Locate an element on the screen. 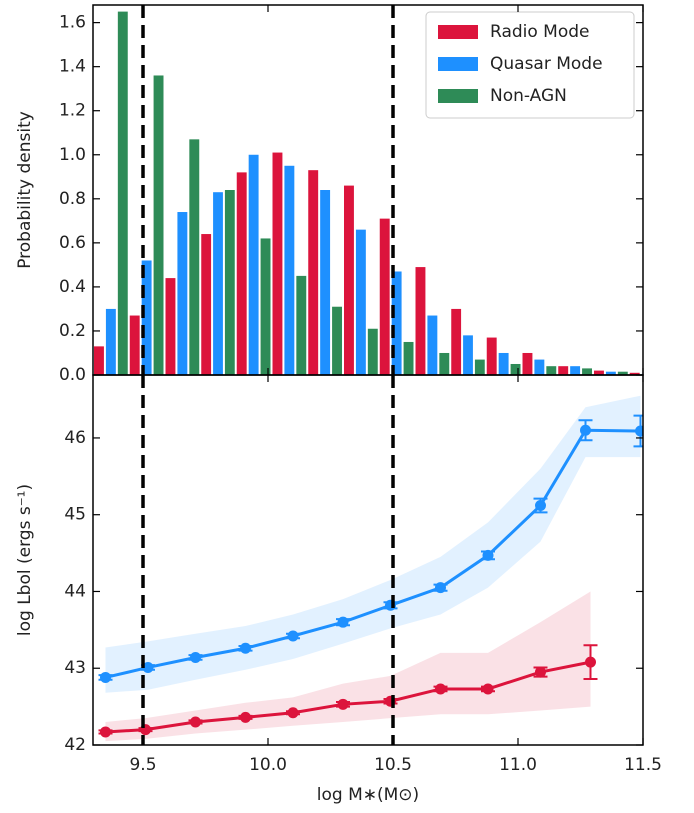 The image size is (694, 813). y-tick-label: 0.8 is located at coordinates (72, 199).